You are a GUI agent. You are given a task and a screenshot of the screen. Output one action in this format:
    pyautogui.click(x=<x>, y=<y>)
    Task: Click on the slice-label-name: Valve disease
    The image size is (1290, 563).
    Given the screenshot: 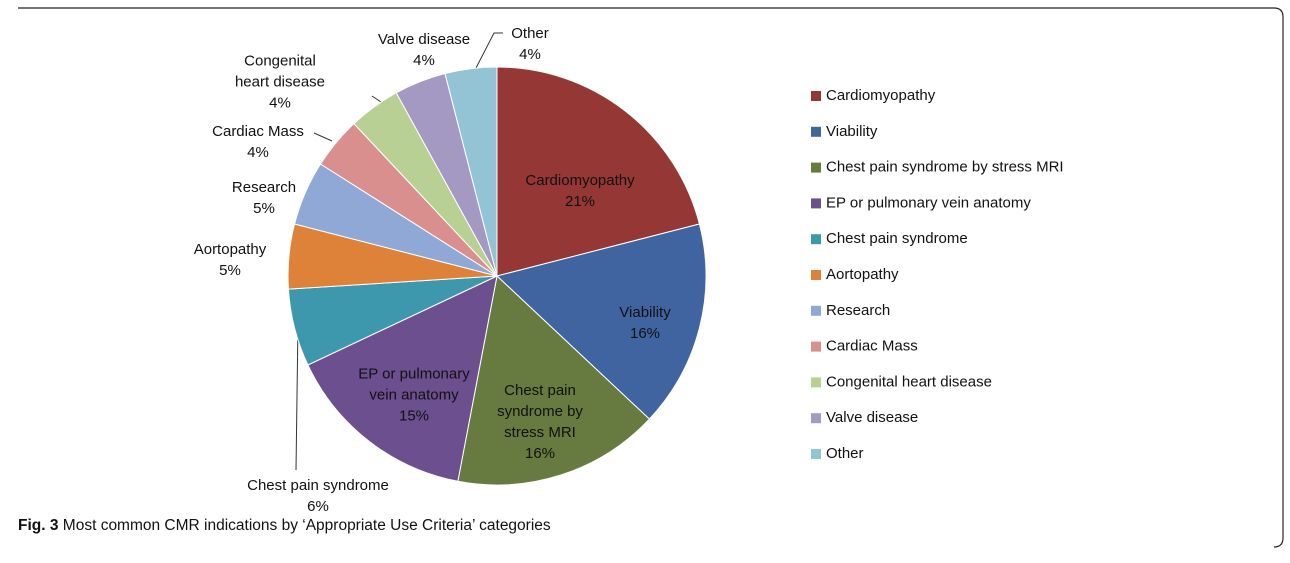 What is the action you would take?
    pyautogui.click(x=424, y=39)
    